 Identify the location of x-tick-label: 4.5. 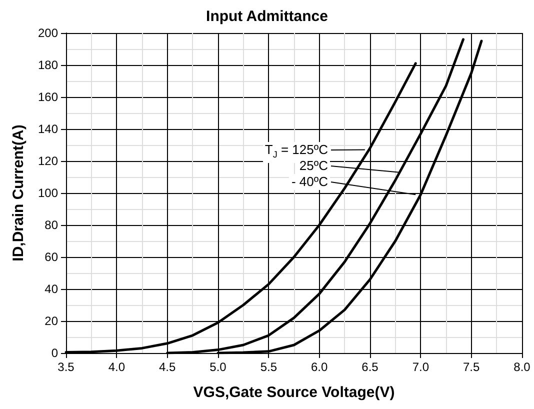
(167, 367).